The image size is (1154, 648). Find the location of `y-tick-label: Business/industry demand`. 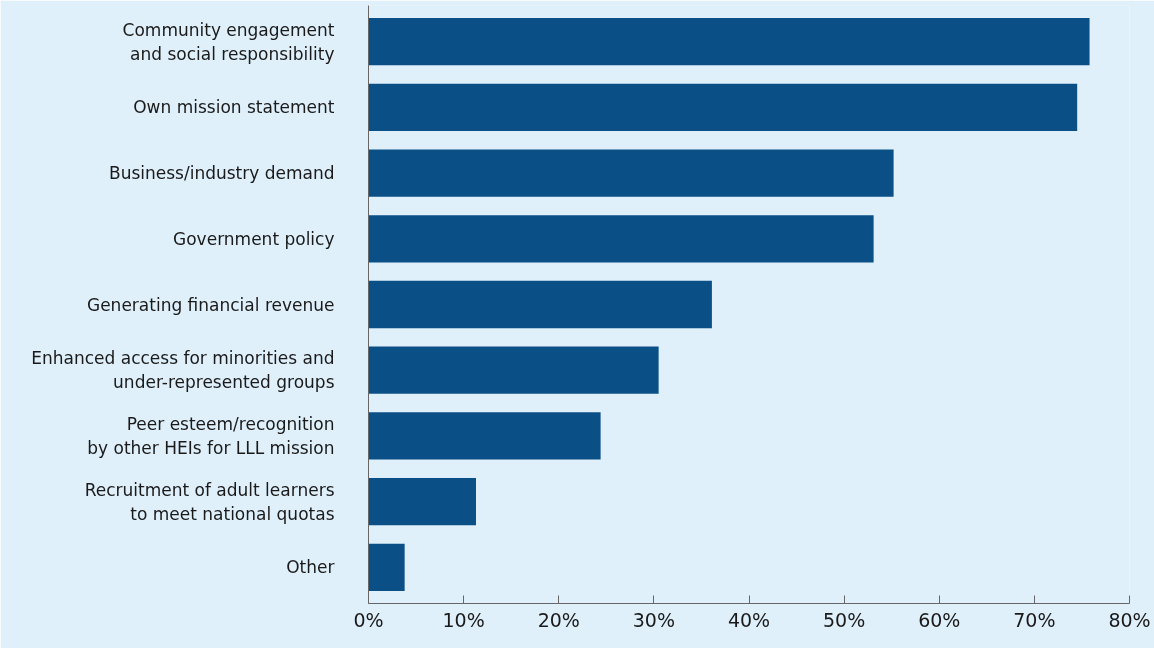

y-tick-label: Business/industry demand is located at coordinates (221, 173).